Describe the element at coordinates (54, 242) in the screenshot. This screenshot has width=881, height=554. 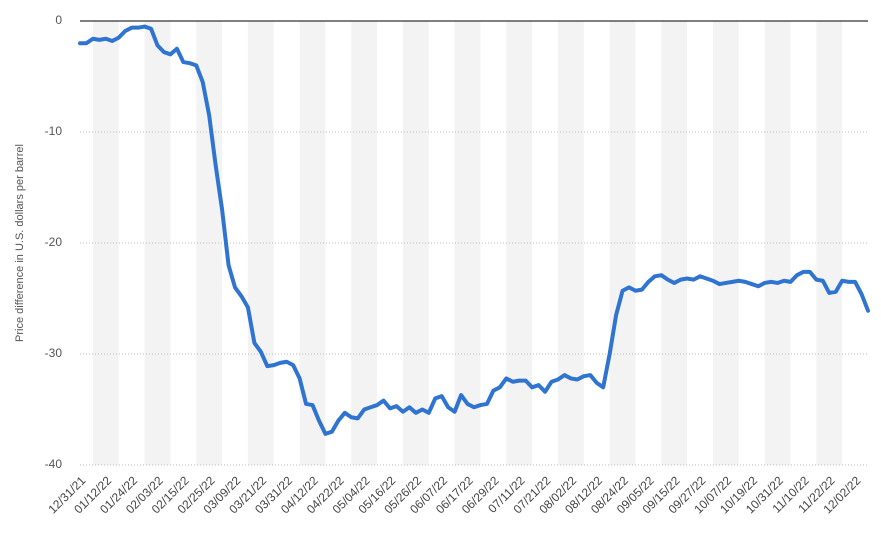
I see `y-tick-label: -20` at that location.